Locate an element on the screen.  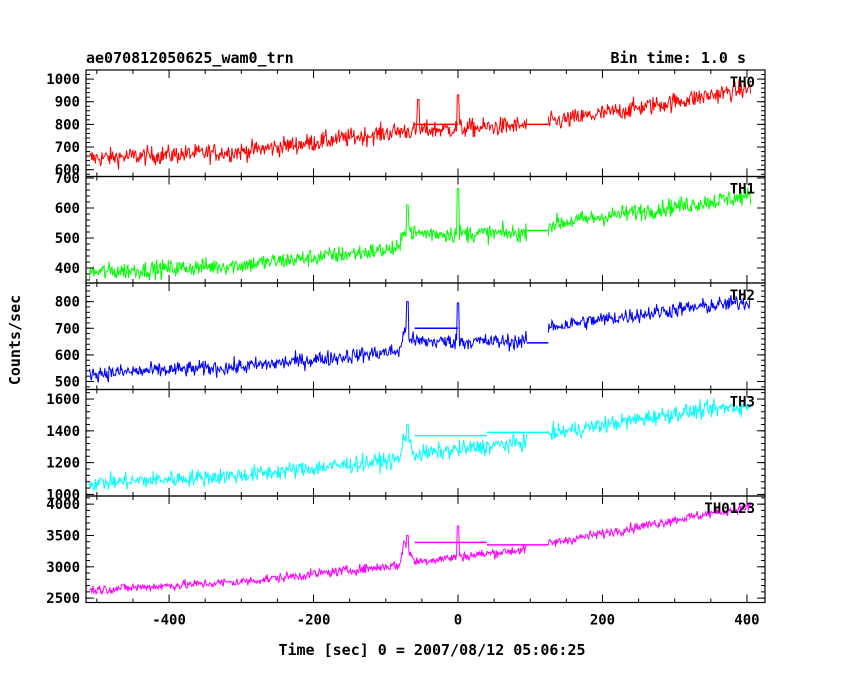
panel-th1: 400 500 600 700 TH1 is located at coordinates (410, 227).